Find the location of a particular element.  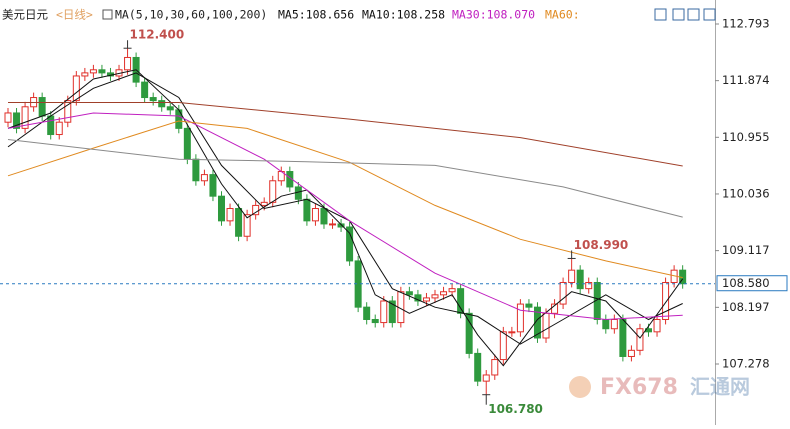

legend-entry: MA5:108.656 is located at coordinates (316, 15).